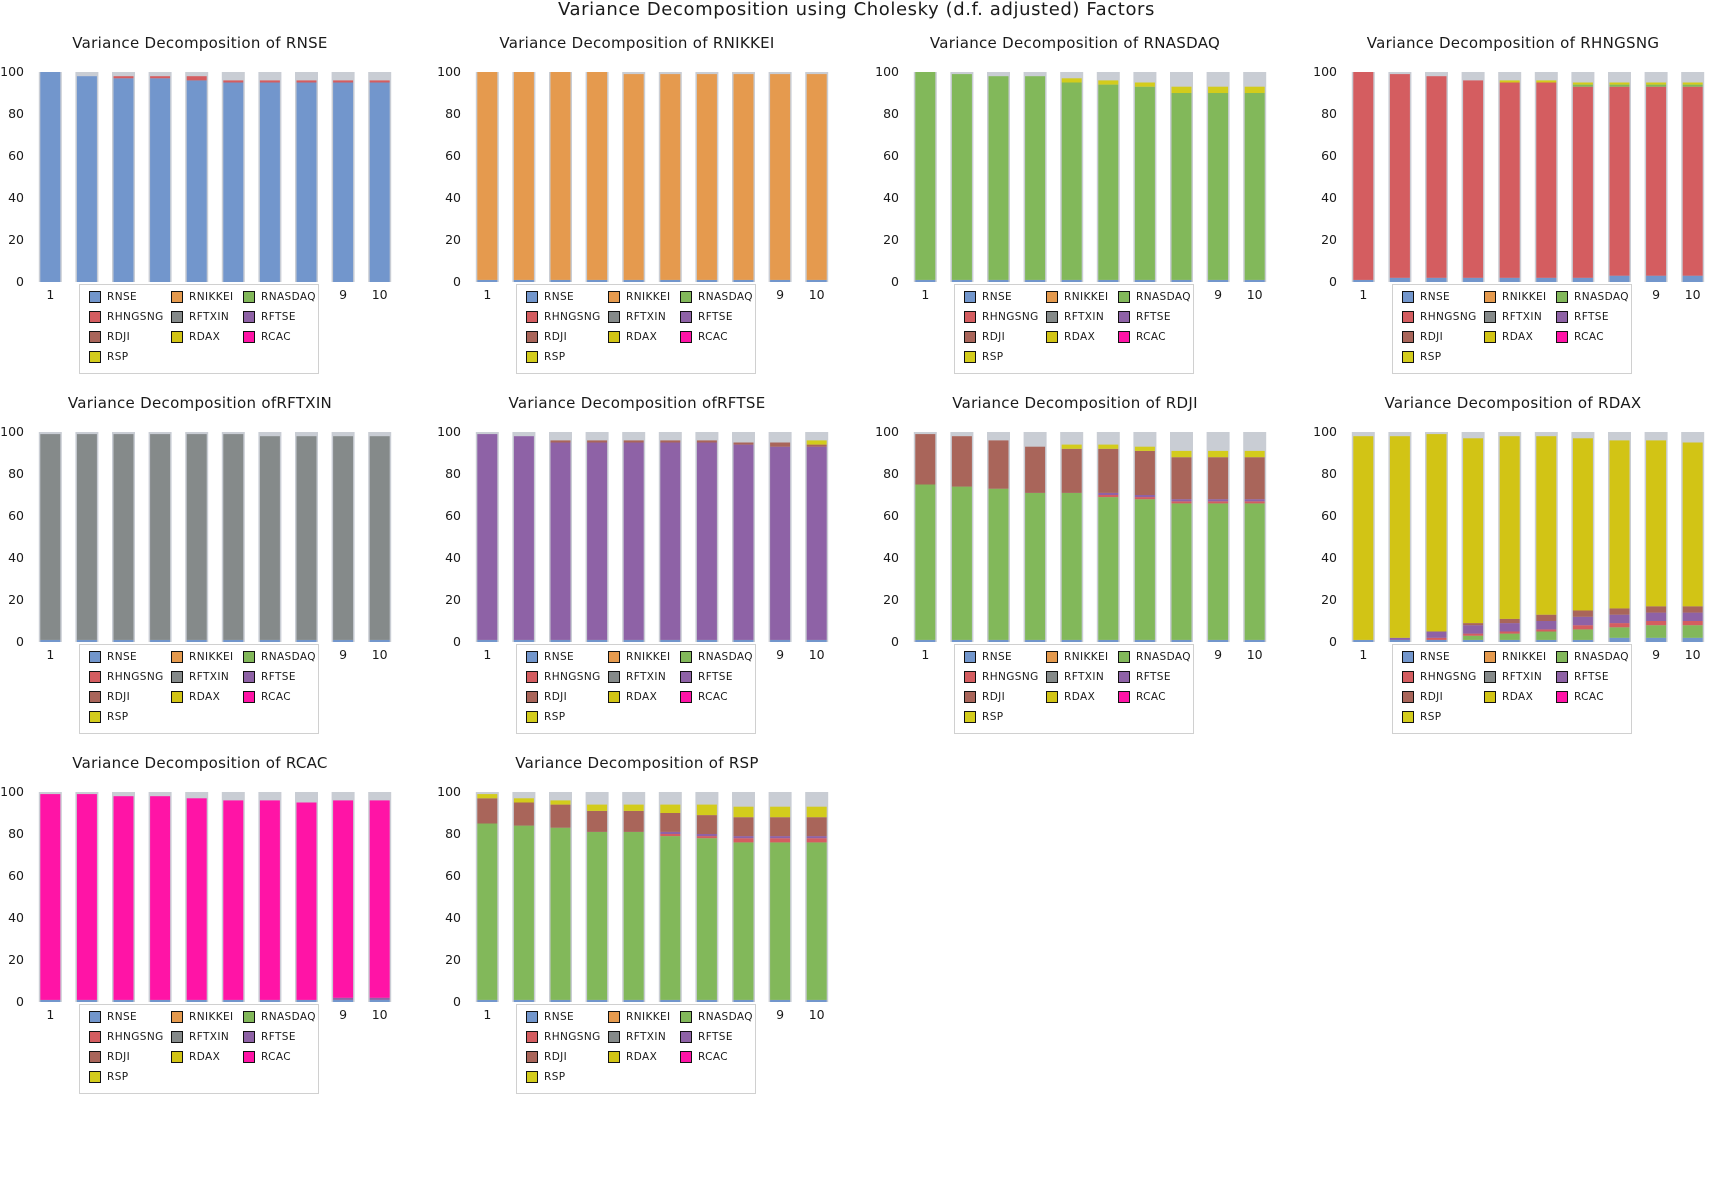  What do you see at coordinates (200, 763) in the screenshot?
I see `chart-title: Variance Decomposition of RCAC` at bounding box center [200, 763].